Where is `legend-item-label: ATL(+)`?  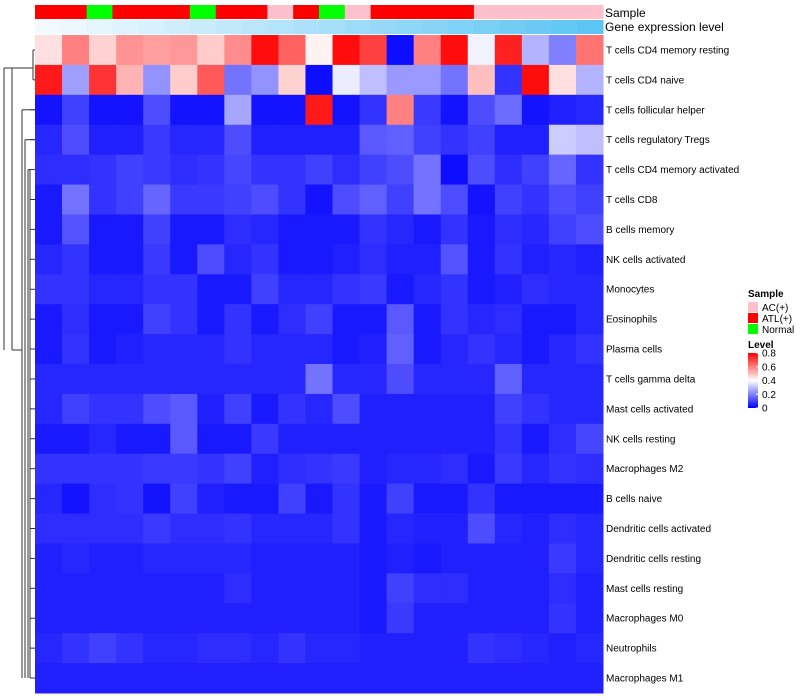 legend-item-label: ATL(+) is located at coordinates (777, 319).